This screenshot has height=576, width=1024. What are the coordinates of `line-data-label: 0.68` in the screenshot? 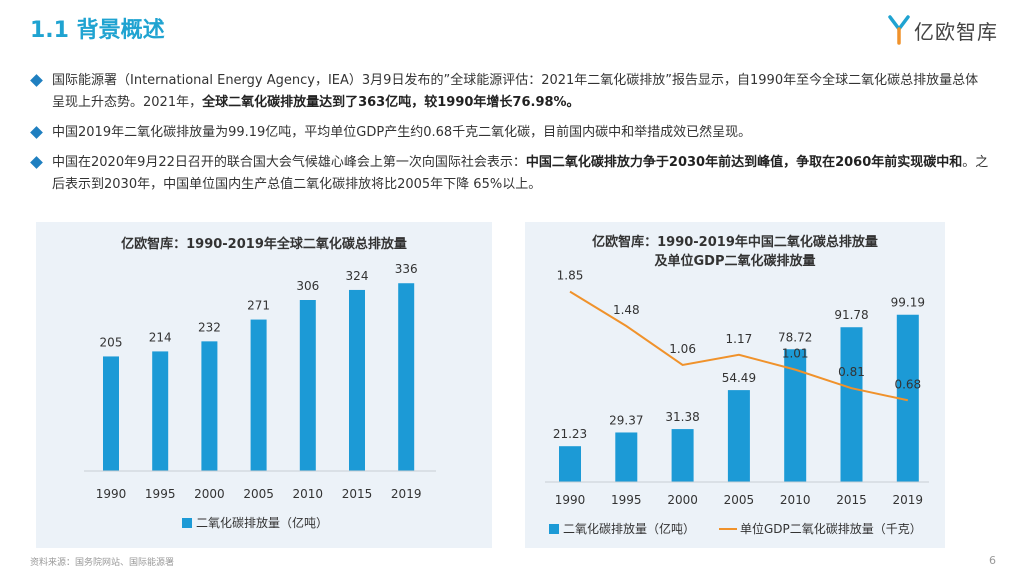 It's located at (907, 384).